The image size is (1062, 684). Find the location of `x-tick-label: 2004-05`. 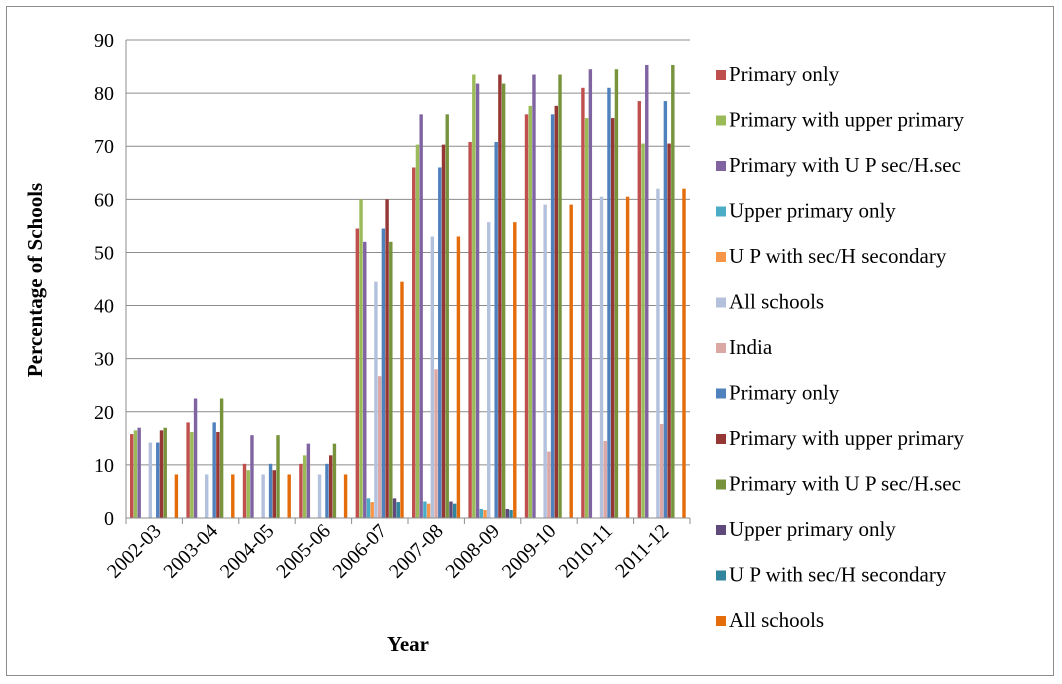

x-tick-label: 2004-05 is located at coordinates (247, 551).